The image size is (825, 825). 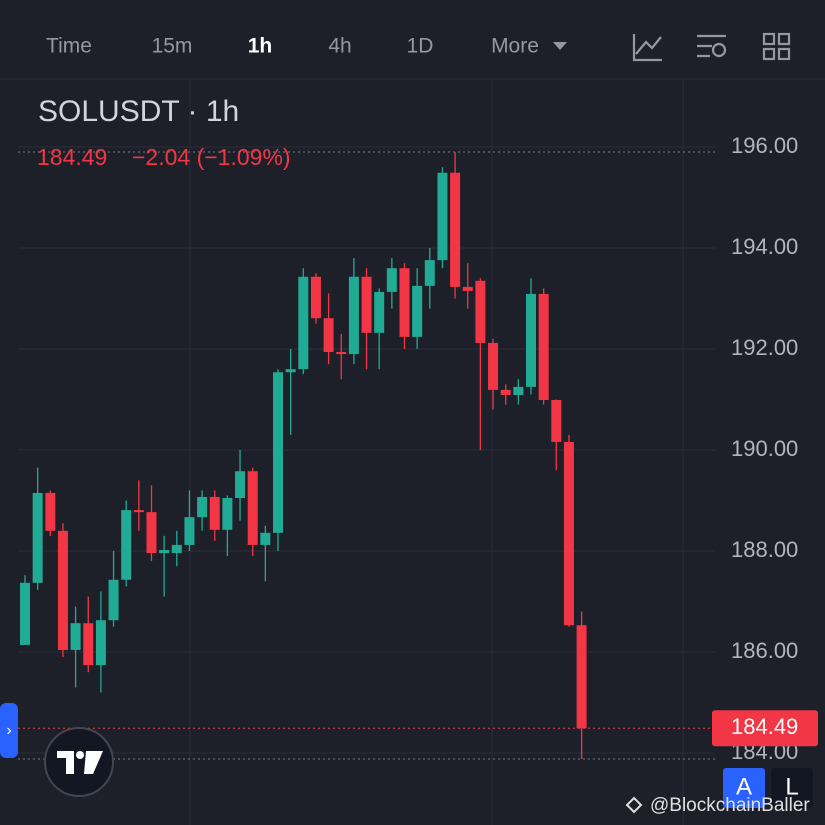 I want to click on y-tick-label: 190.00, so click(x=764, y=448).